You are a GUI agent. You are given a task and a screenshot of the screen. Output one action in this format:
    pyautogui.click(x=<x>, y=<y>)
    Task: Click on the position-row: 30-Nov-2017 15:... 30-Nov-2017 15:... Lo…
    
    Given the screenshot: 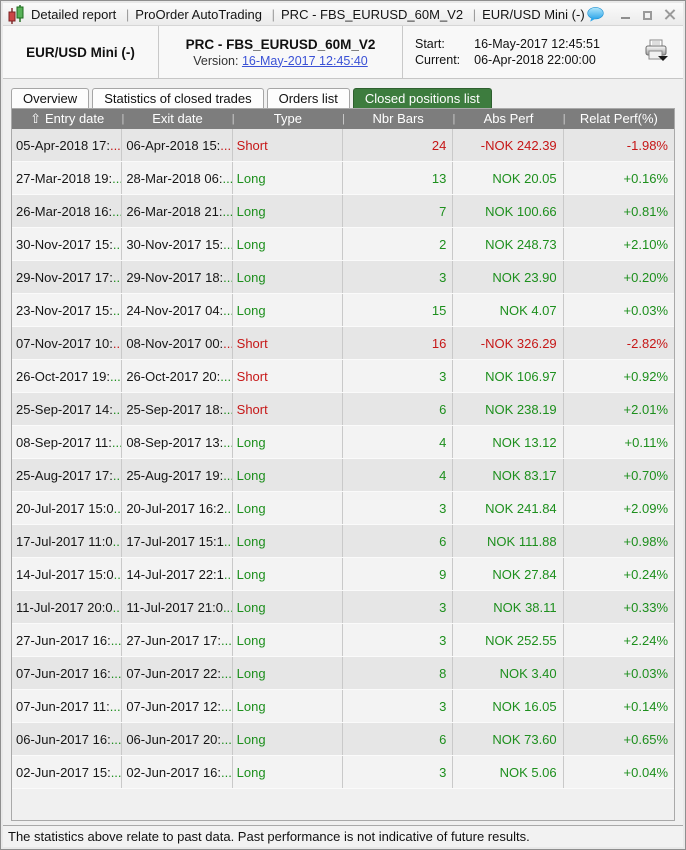 What is the action you would take?
    pyautogui.click(x=343, y=244)
    